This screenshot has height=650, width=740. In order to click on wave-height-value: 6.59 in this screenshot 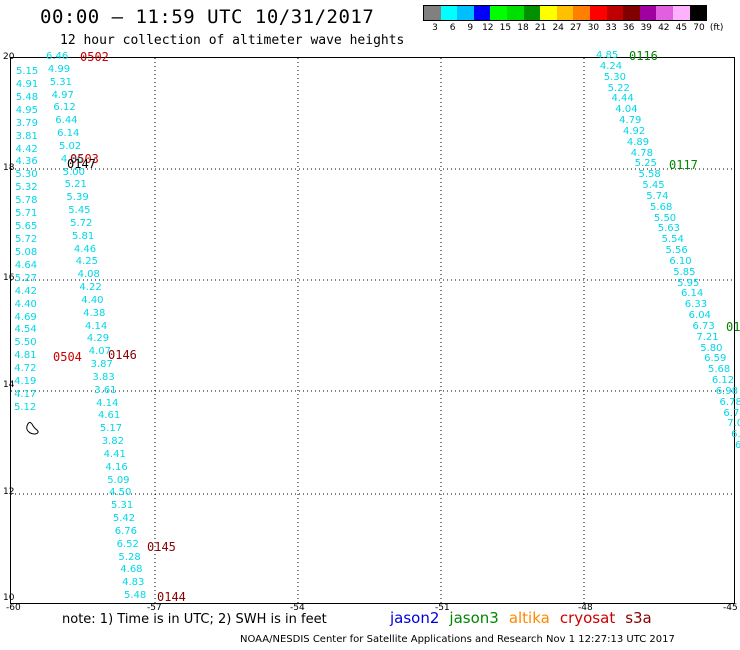, I will do `click(715, 359)`.